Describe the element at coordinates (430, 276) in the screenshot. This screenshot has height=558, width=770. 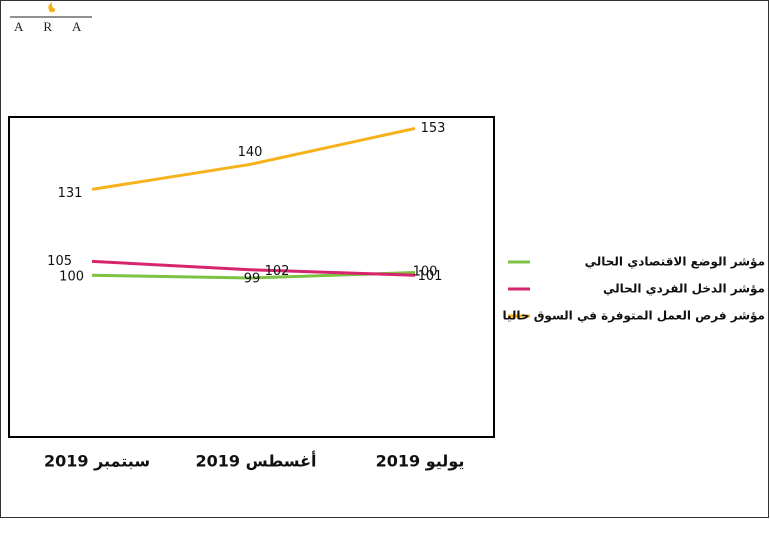
I see `data-label: 101` at that location.